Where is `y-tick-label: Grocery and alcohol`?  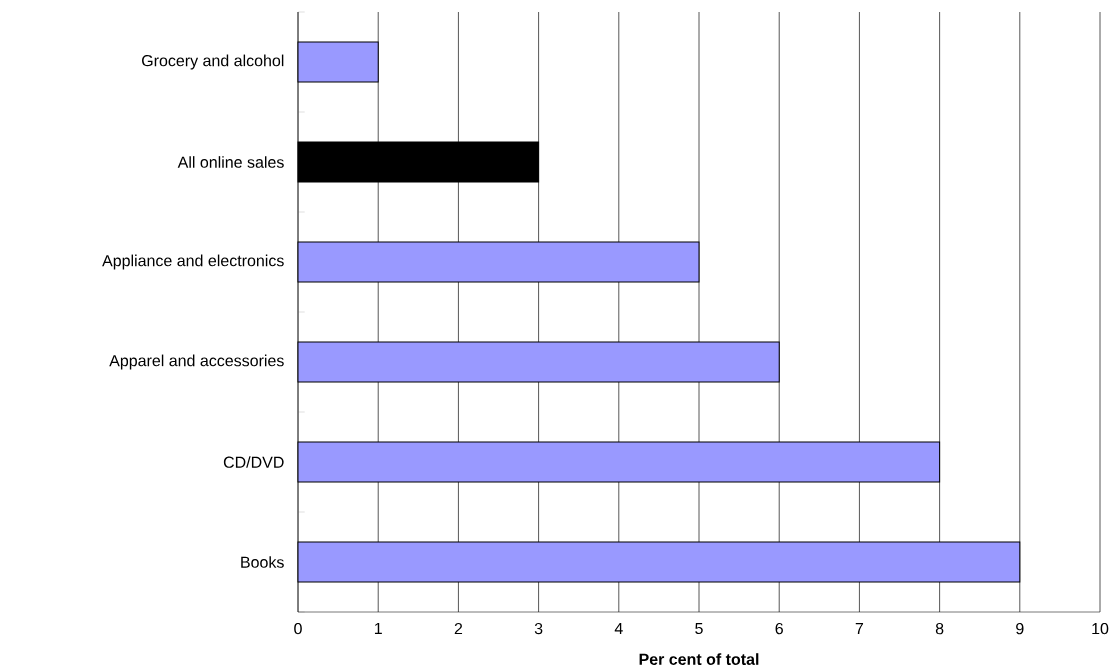 y-tick-label: Grocery and alcohol is located at coordinates (213, 62).